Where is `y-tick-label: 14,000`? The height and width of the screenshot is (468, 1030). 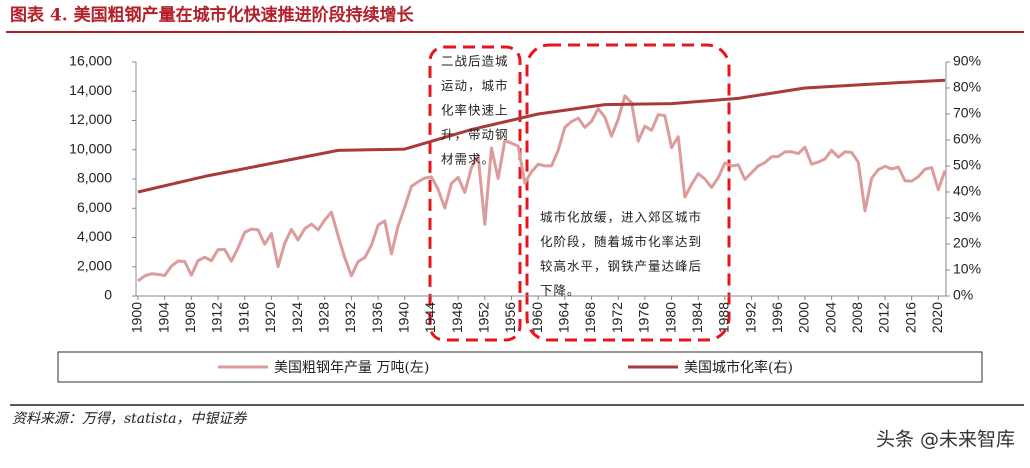 y-tick-label: 14,000 is located at coordinates (90, 90).